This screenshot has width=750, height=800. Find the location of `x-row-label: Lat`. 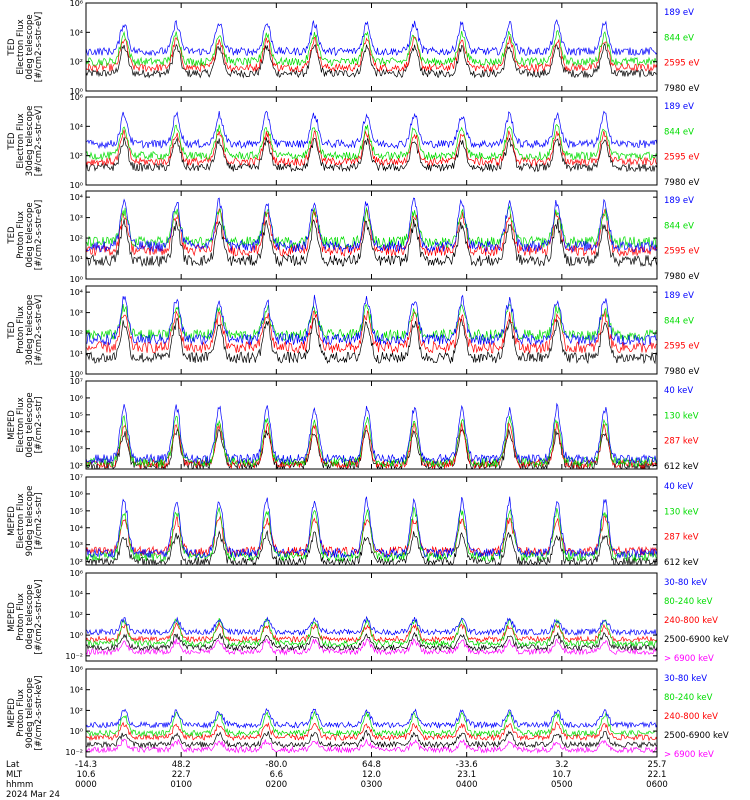

x-row-label: Lat is located at coordinates (13, 765).